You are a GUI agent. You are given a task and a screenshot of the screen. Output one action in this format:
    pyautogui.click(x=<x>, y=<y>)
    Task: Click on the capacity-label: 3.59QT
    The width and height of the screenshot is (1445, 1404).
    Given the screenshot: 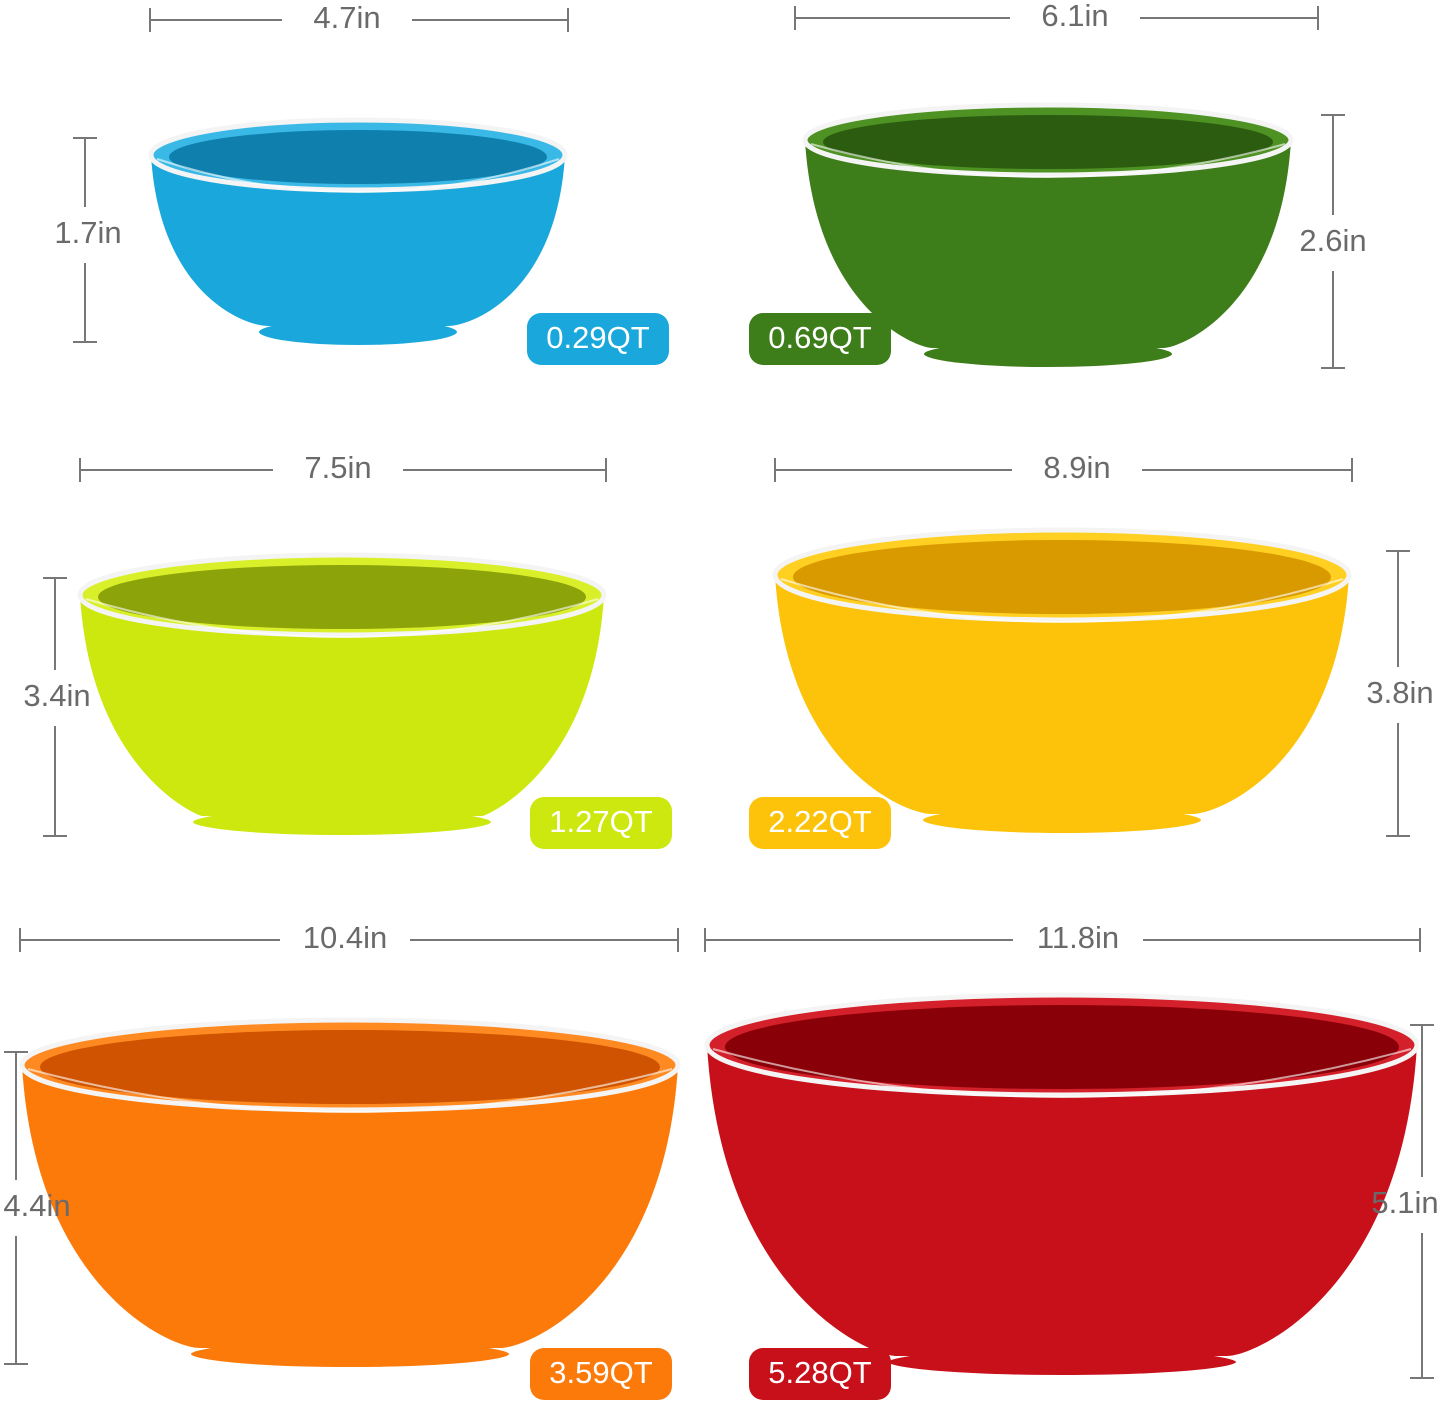 What is the action you would take?
    pyautogui.click(x=600, y=1372)
    